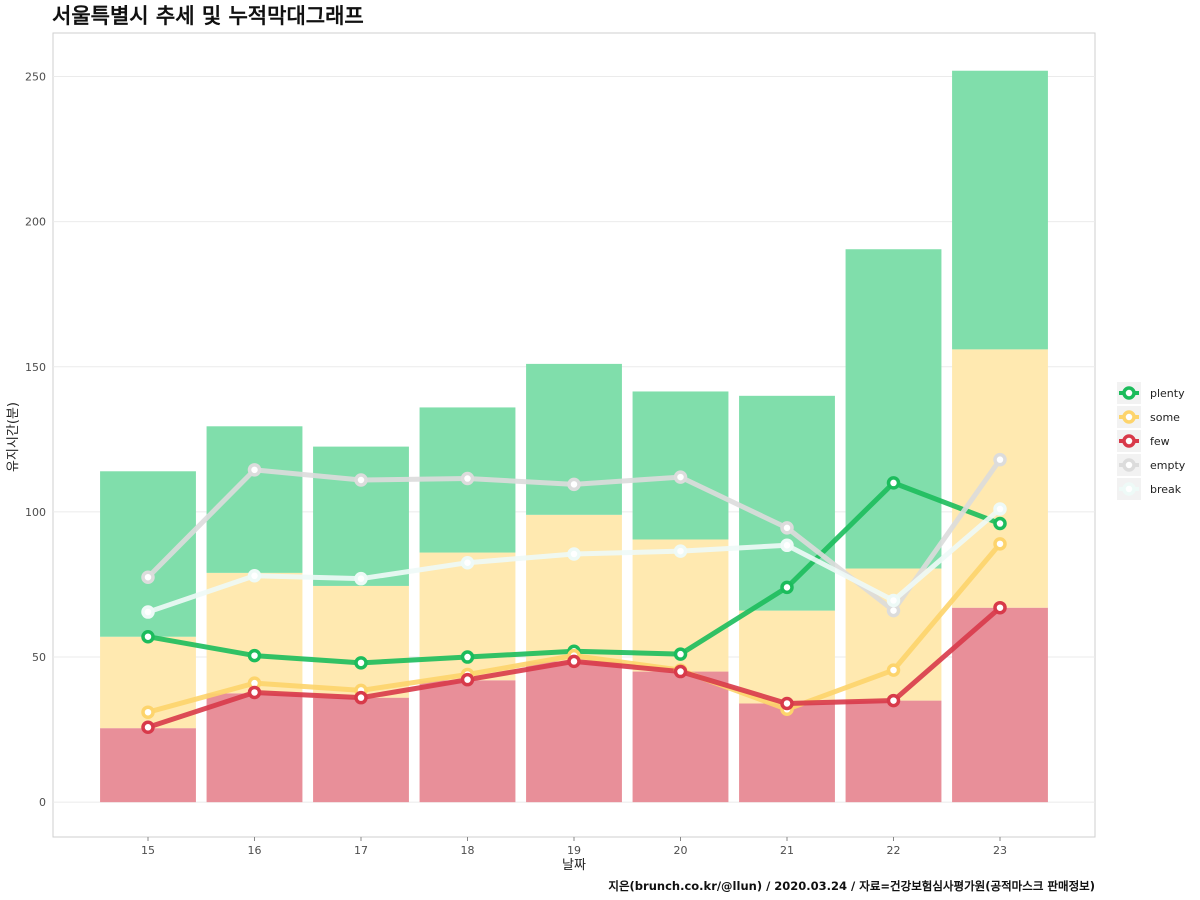 This screenshot has height=900, width=1200. Describe the element at coordinates (39, 657) in the screenshot. I see `y-tick-label: 50` at that location.